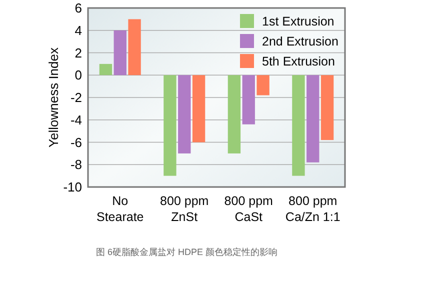  I want to click on legend-label: 1st Extrusion, so click(298, 21).